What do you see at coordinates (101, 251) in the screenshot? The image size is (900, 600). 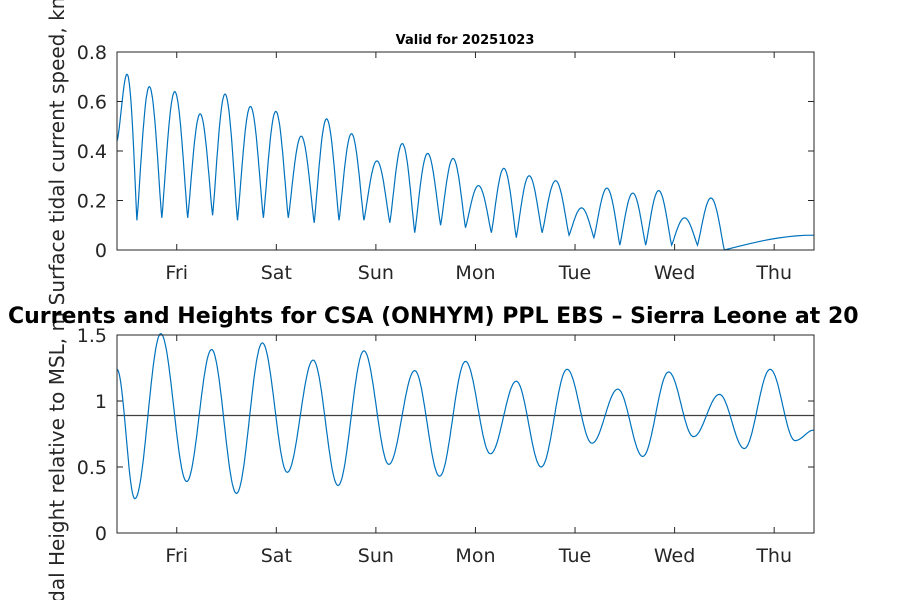 I see `0-y-tick-label: 0` at bounding box center [101, 251].